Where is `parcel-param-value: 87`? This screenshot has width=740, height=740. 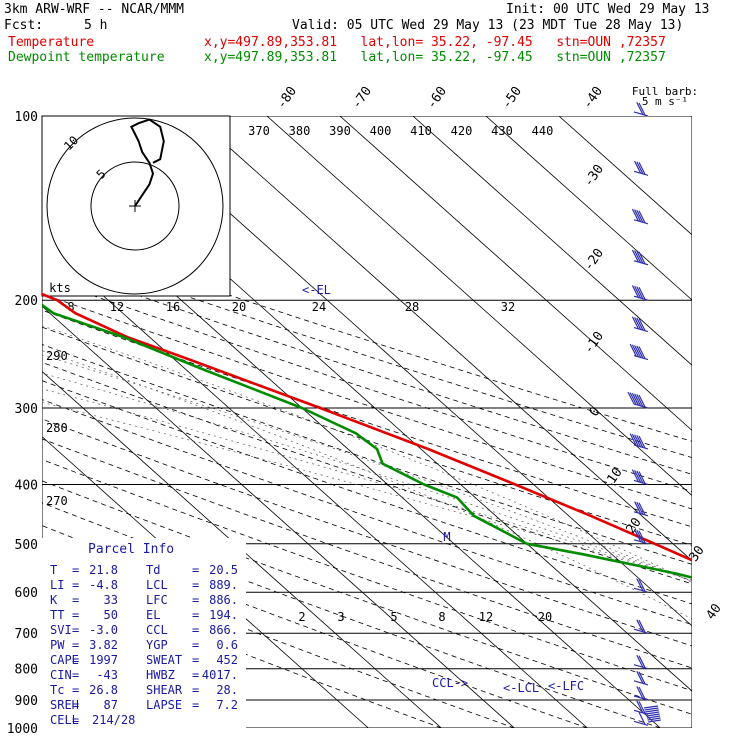
parcel-param-value: 87 is located at coordinates (111, 705).